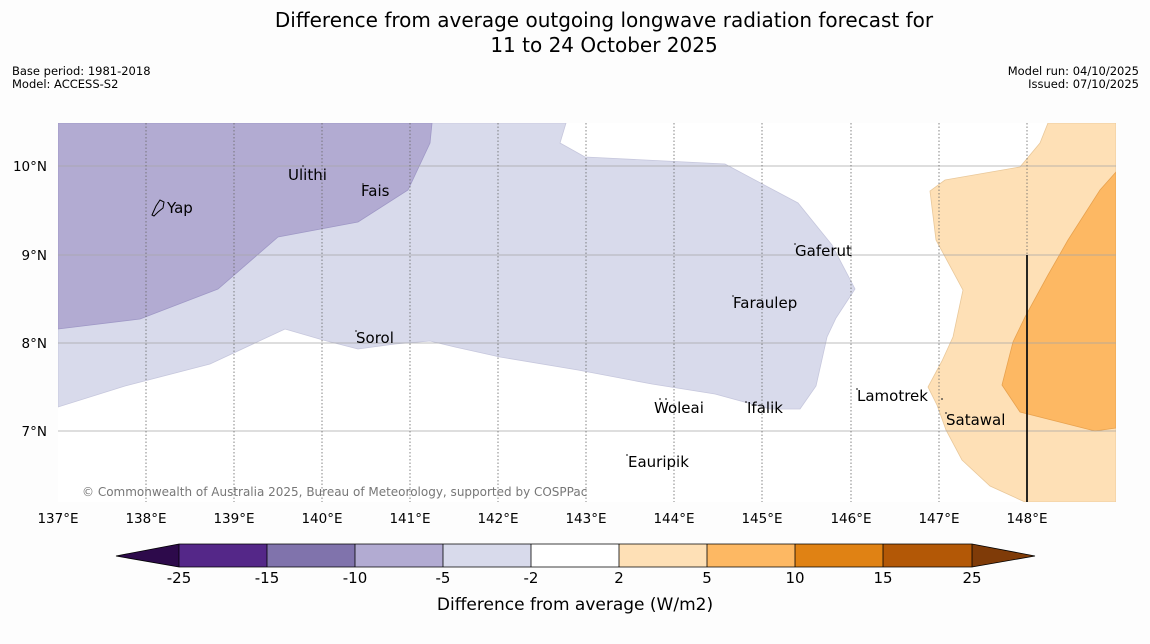 The height and width of the screenshot is (644, 1150). Describe the element at coordinates (30, 167) in the screenshot. I see `lat-label: 10°N` at that location.